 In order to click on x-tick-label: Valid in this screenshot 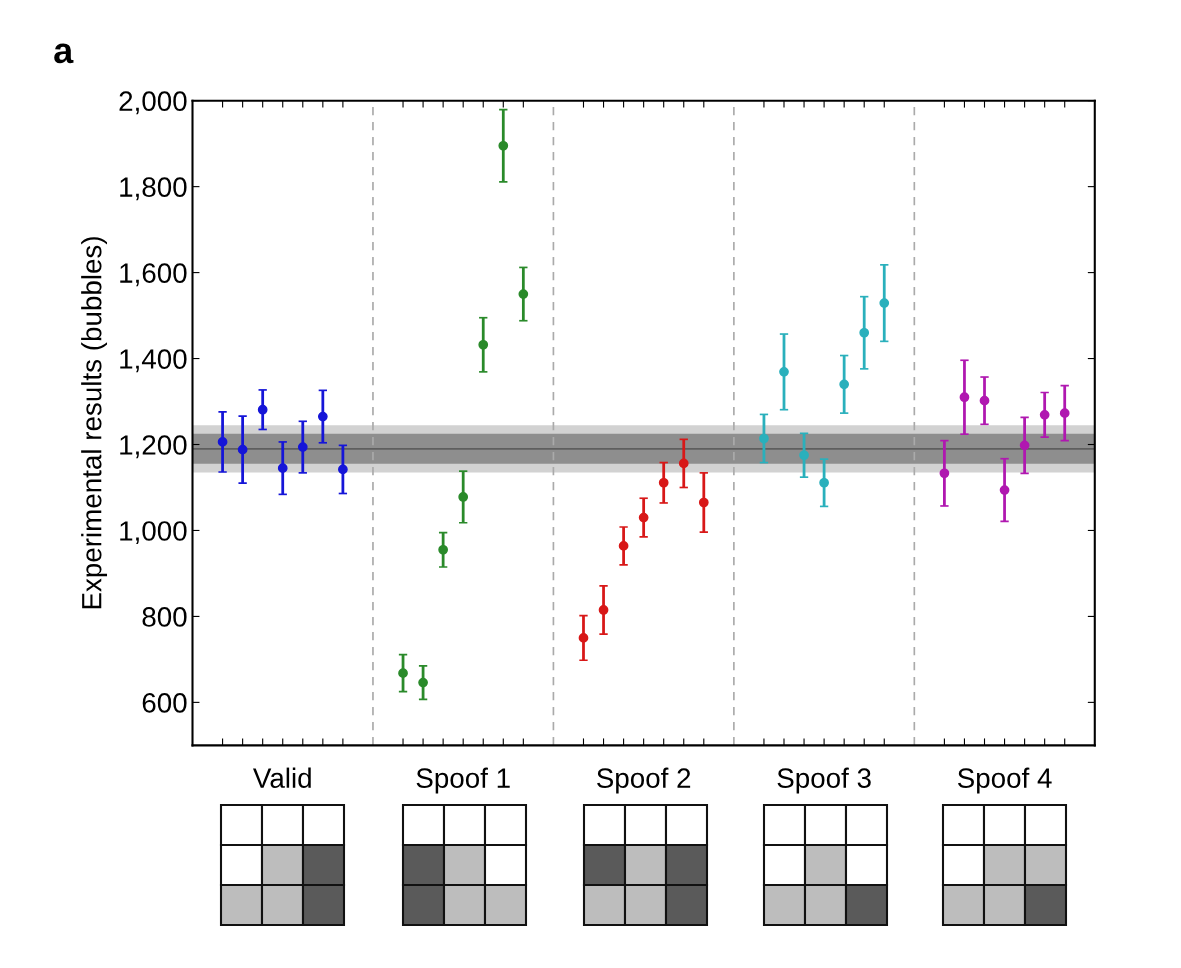, I will do `click(281, 777)`.